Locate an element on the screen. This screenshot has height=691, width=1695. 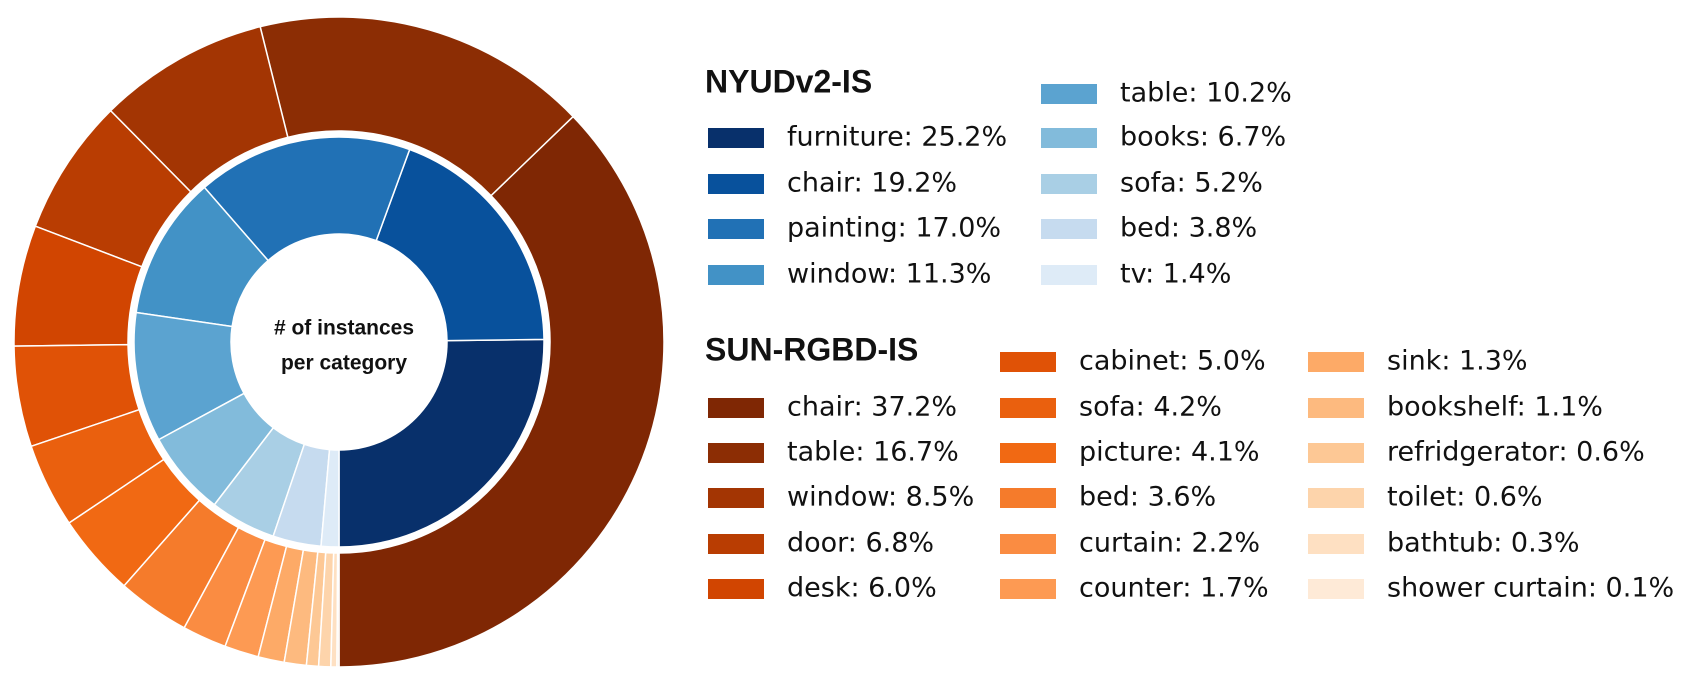
legend-label: door: 6.8% is located at coordinates (860, 543).